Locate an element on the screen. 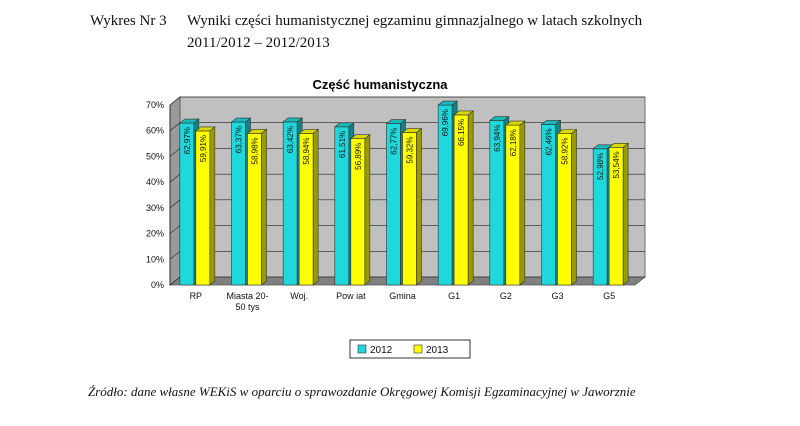 This screenshot has width=800, height=426. caption-text-line2: 2011/2012 – 2012/2013 is located at coordinates (258, 43).